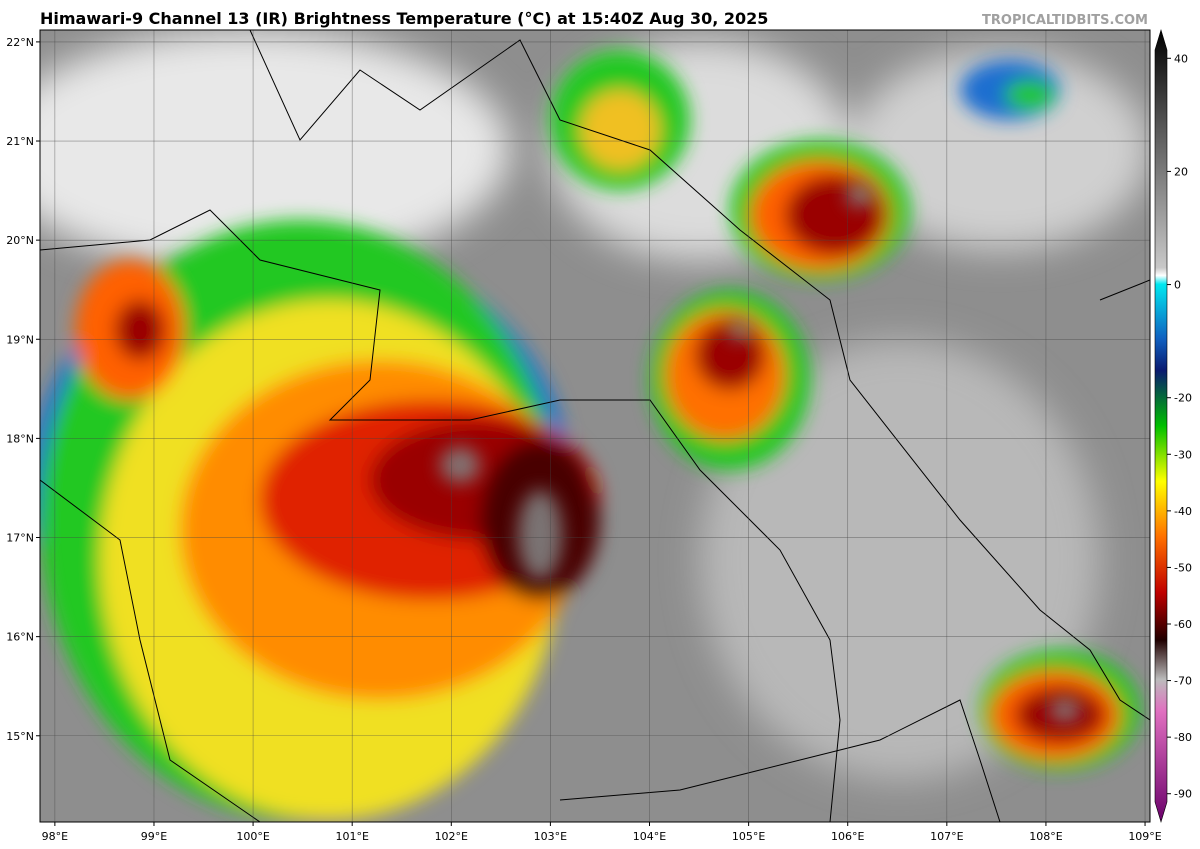 This screenshot has width=1200, height=849. Describe the element at coordinates (1177, 285) in the screenshot. I see `colorbar-tick-label: 0` at that location.